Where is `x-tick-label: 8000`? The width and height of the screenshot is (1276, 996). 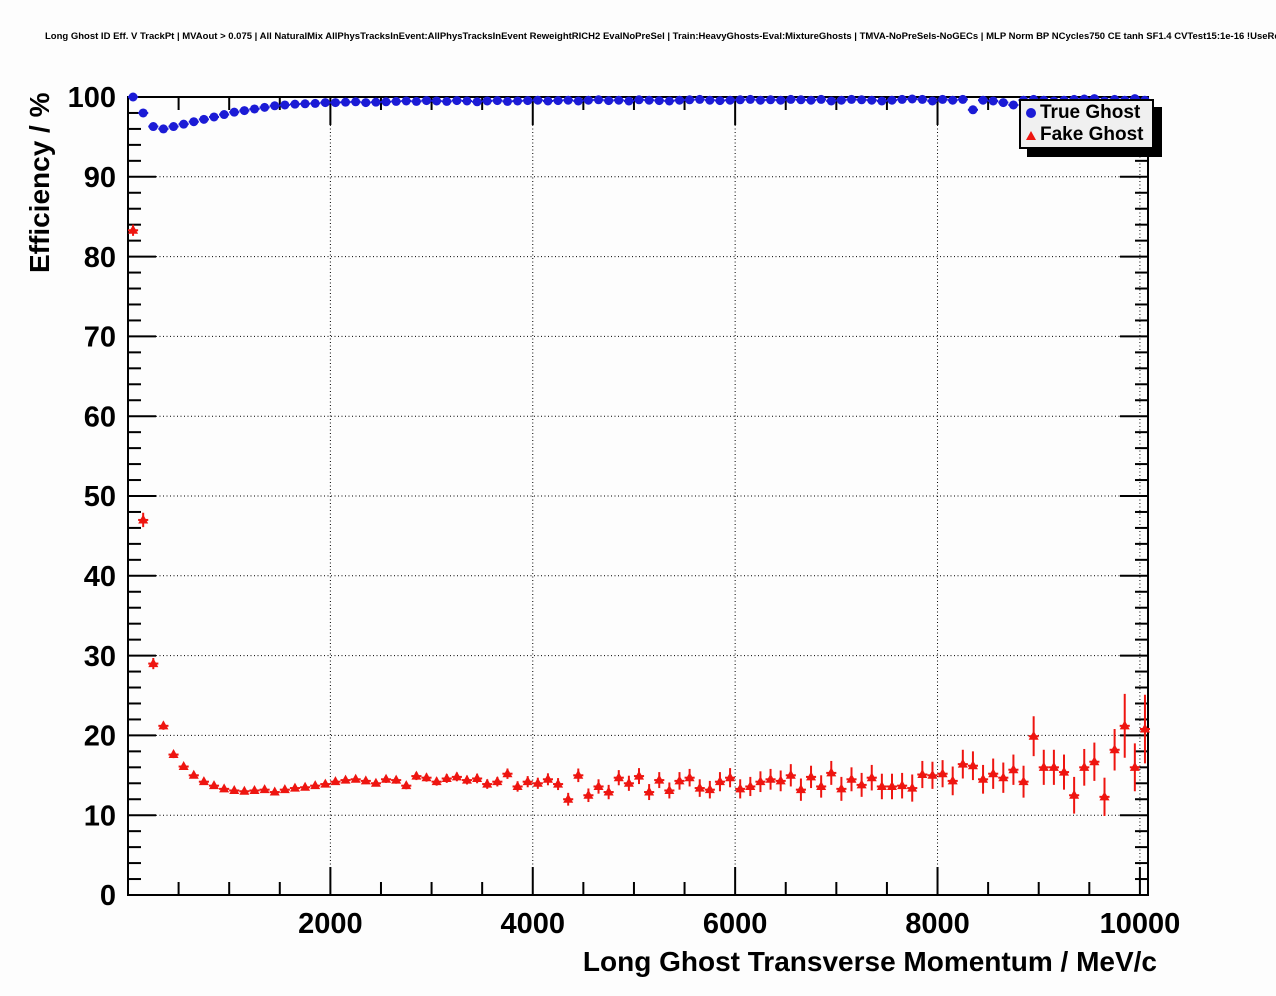 x-tick-label: 8000 is located at coordinates (937, 924).